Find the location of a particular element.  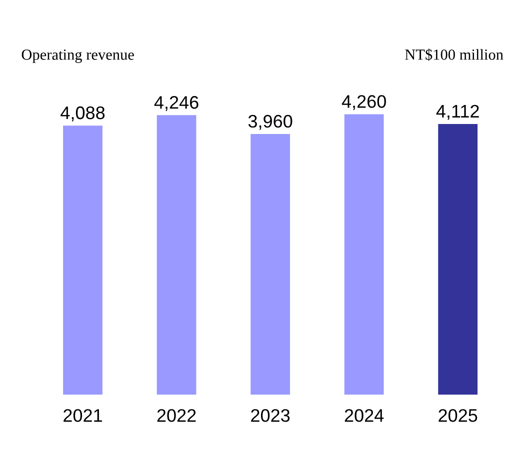

x-tick-label: 2023 is located at coordinates (270, 415).